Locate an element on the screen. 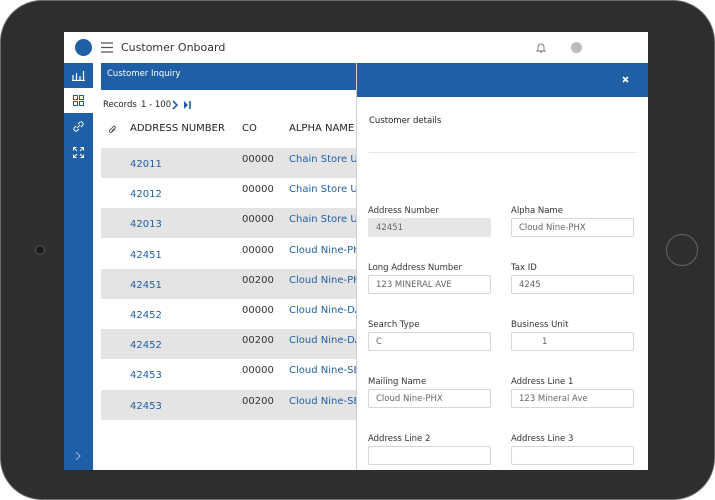 This screenshot has width=715, height=500. field-input: 123 MINERAL AVE is located at coordinates (429, 284).